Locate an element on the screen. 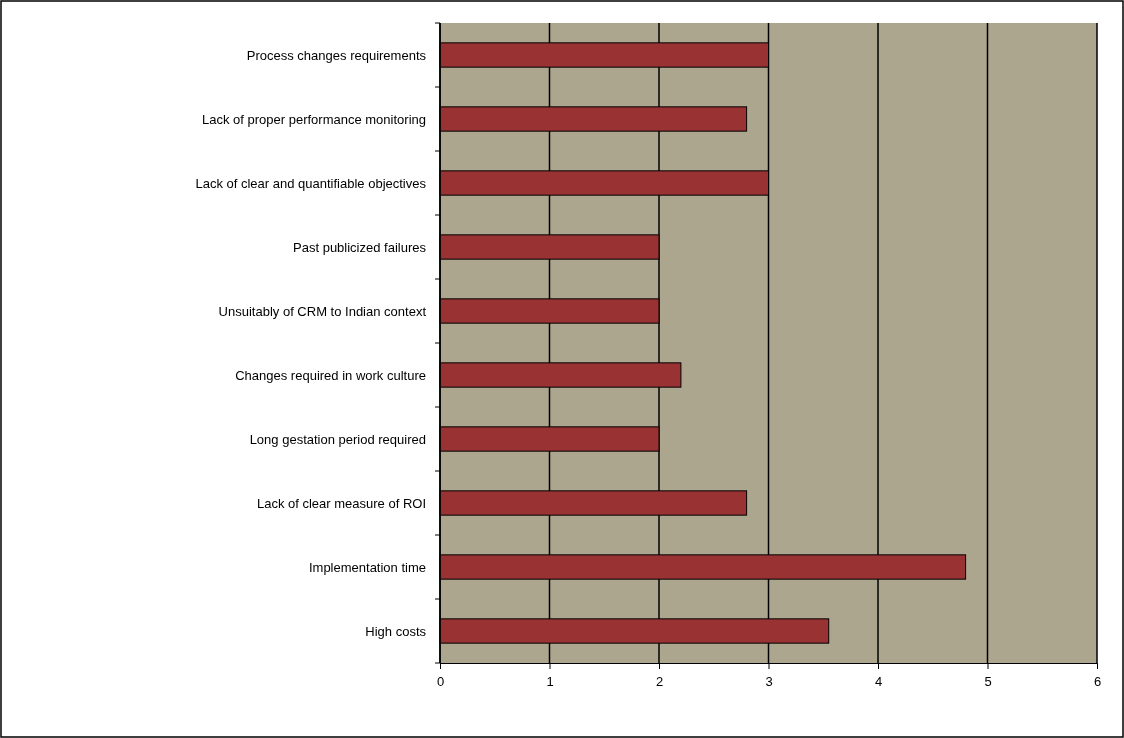  x-tick-label: 0 is located at coordinates (440, 682).